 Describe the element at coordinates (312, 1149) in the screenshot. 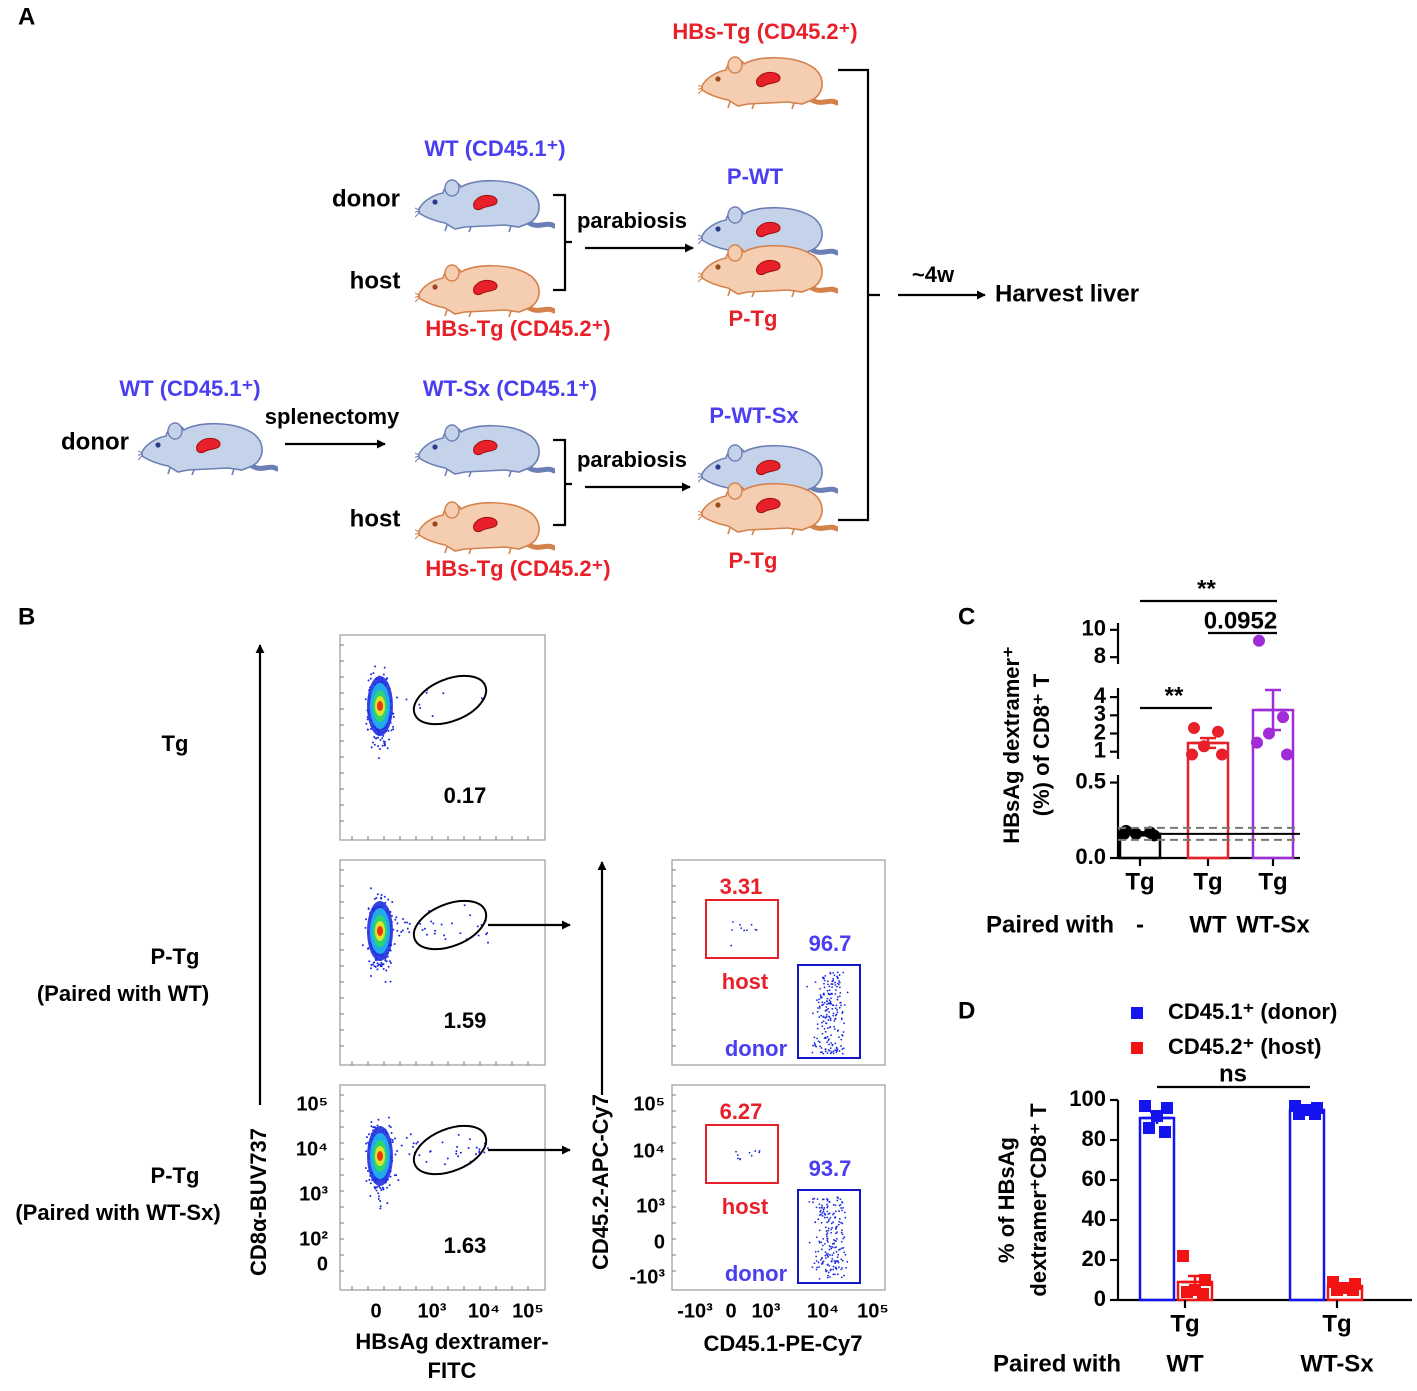

I see `y-tick-label: 10⁴` at that location.